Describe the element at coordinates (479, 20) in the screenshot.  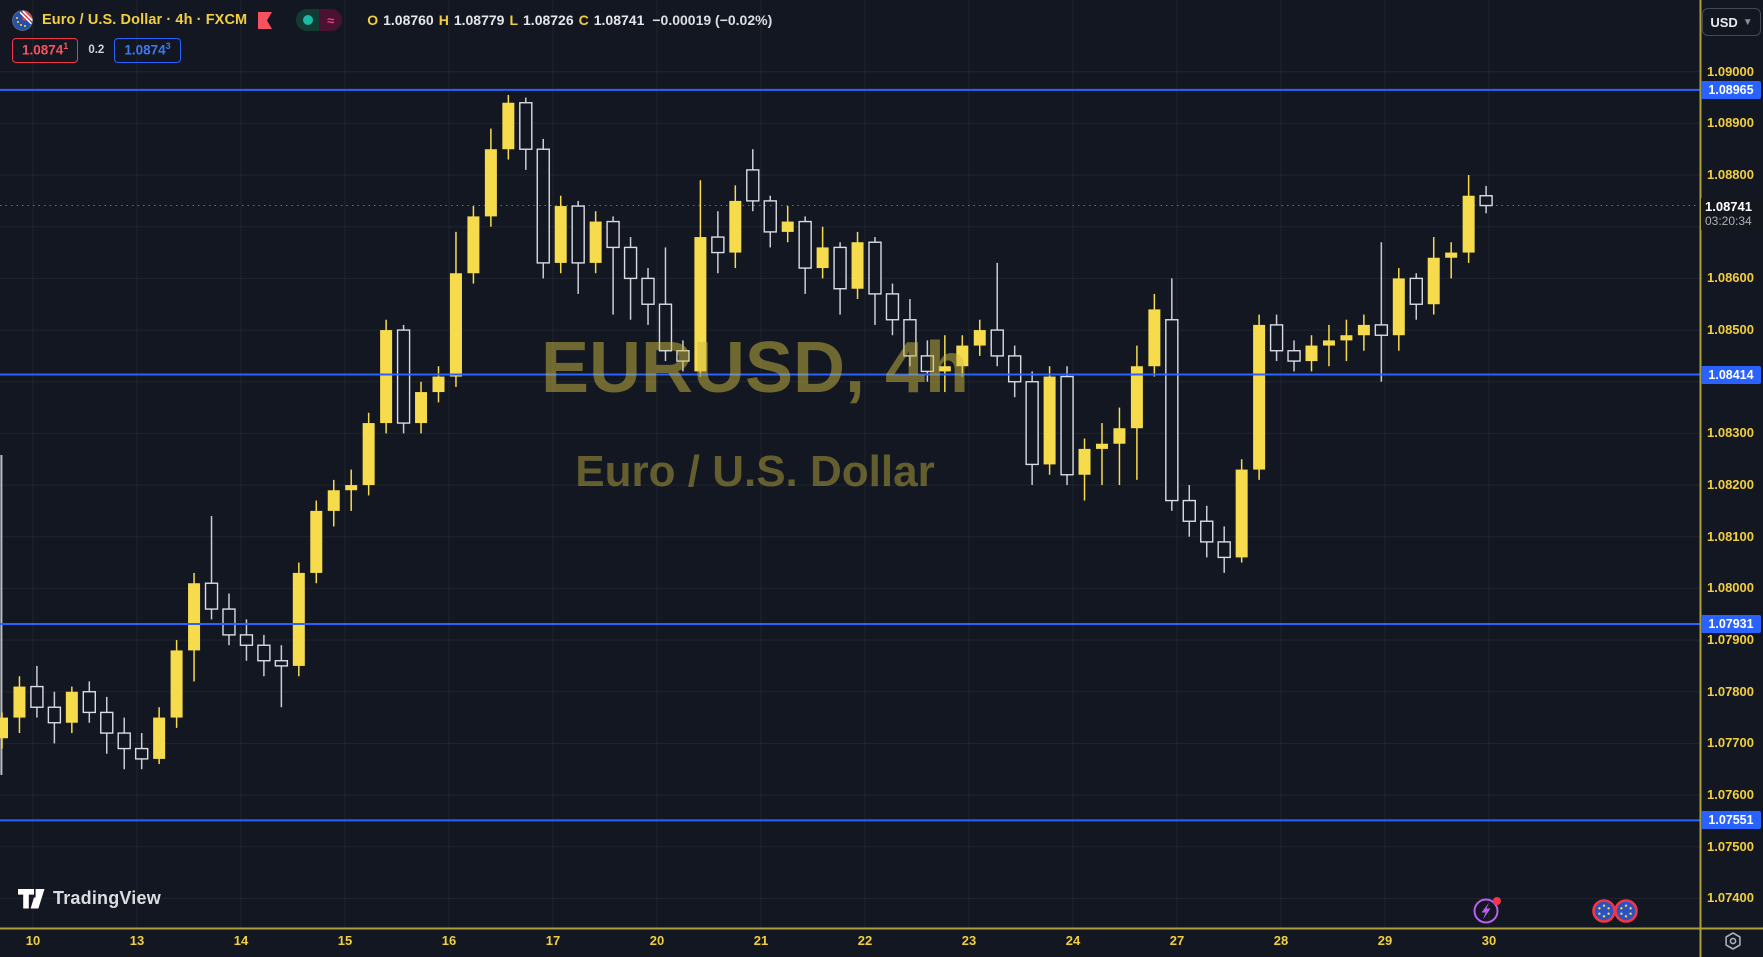
I see `high-value: 1.08779` at that location.